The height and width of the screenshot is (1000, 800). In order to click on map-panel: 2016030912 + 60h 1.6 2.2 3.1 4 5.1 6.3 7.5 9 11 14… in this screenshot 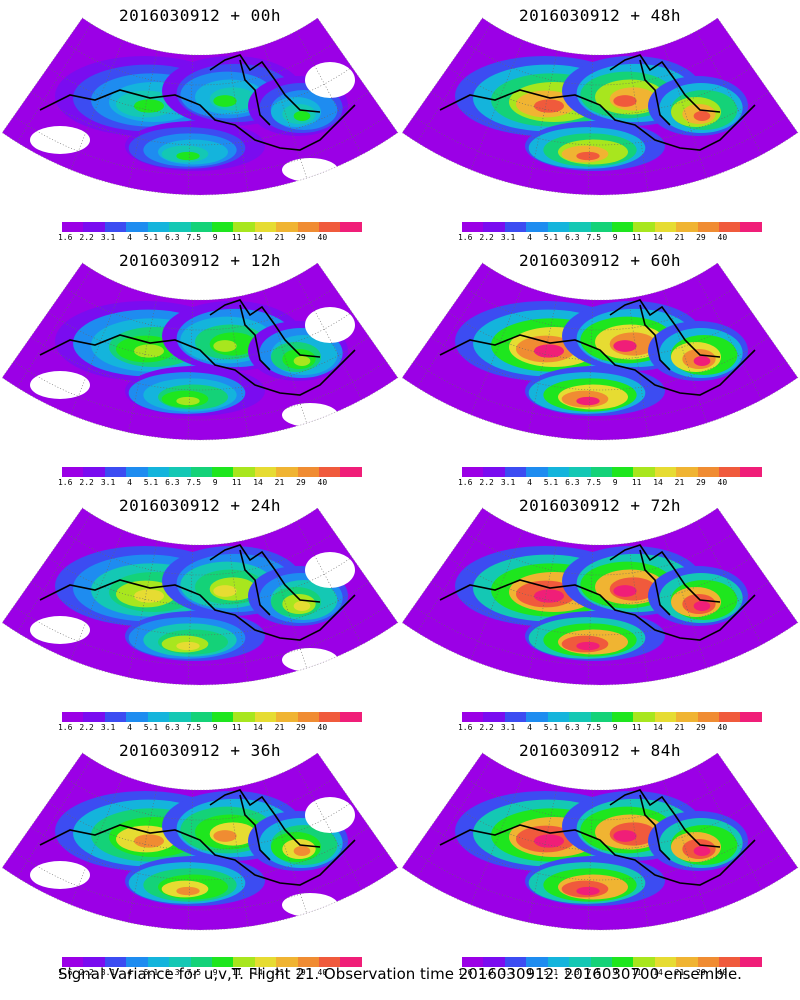, I will do `click(600, 367)`.